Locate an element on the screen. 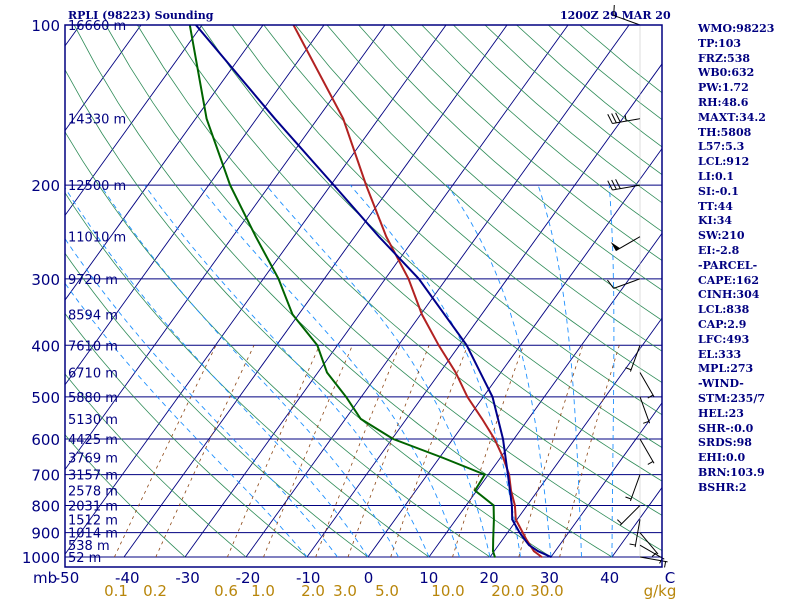  index-item: HEL:23 is located at coordinates (721, 413).